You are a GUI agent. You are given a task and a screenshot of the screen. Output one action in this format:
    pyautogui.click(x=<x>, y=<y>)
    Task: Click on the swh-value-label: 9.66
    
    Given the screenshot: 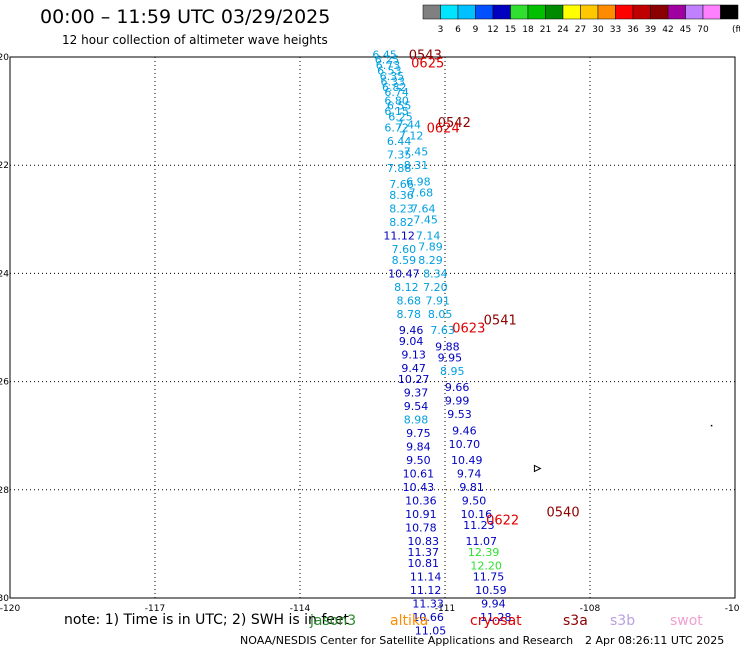 What is the action you would take?
    pyautogui.click(x=457, y=387)
    